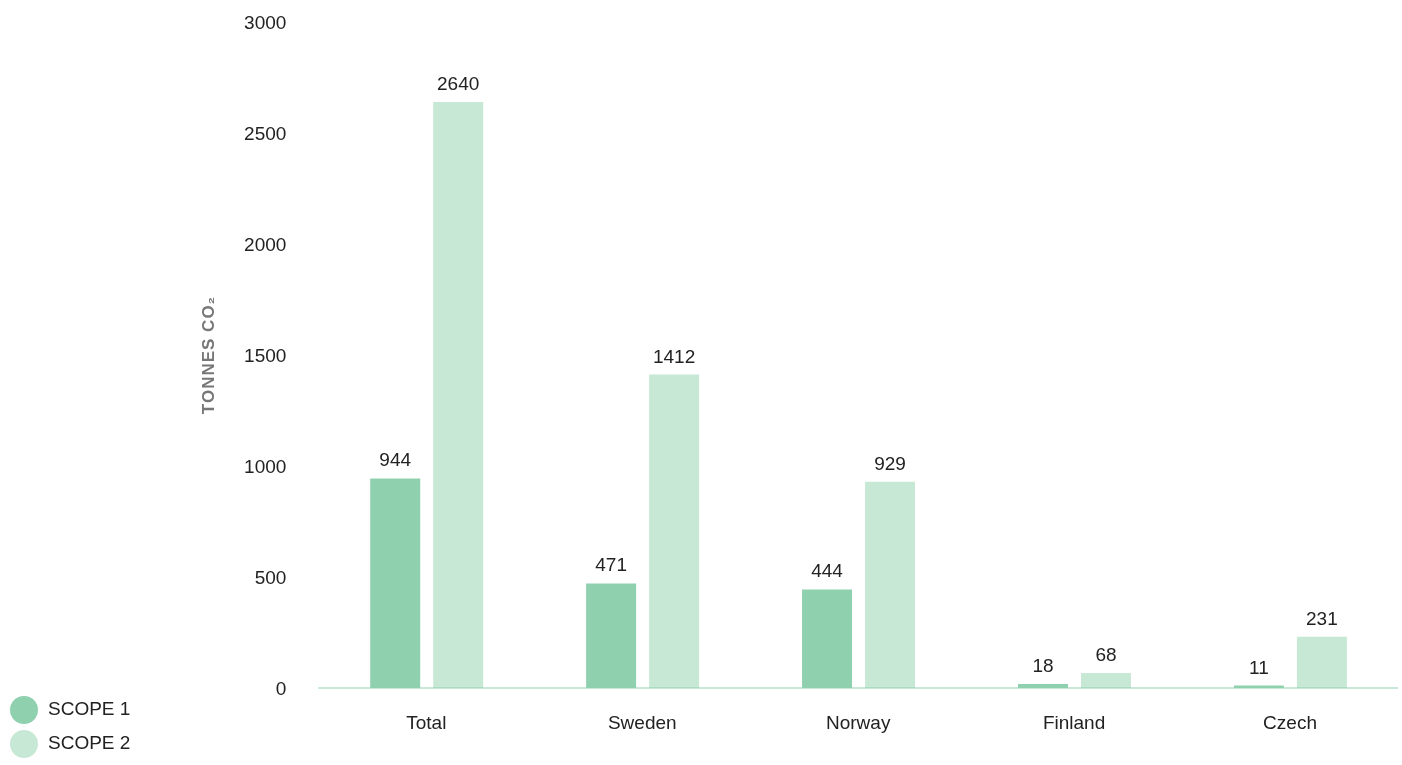  What do you see at coordinates (1043, 665) in the screenshot?
I see `data-label: 18` at bounding box center [1043, 665].